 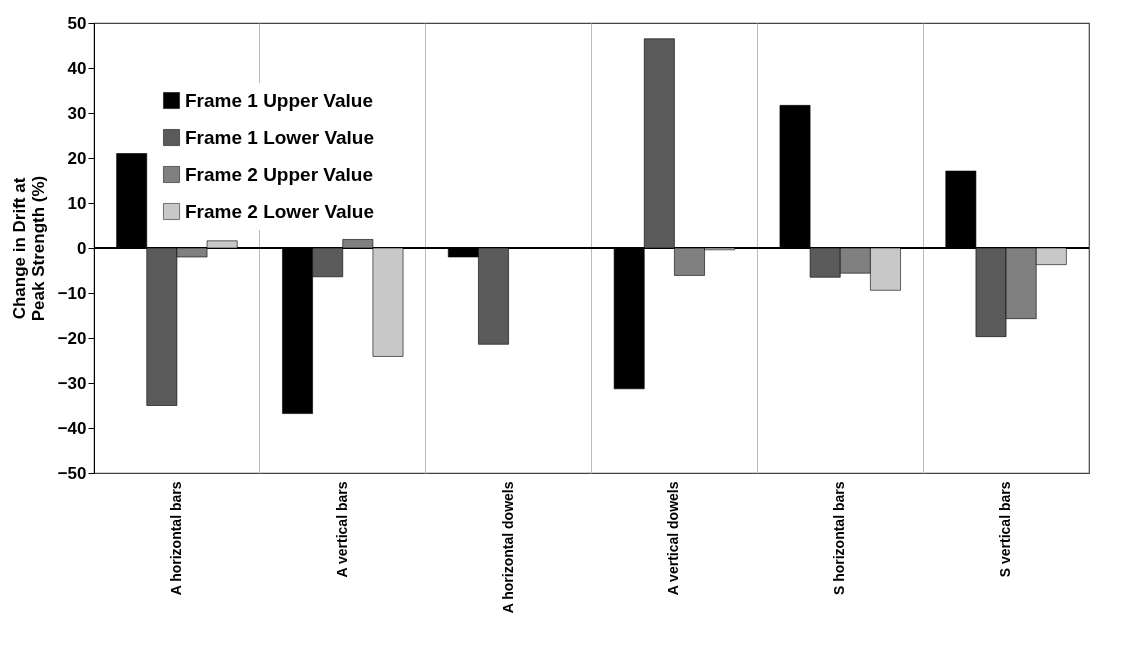 What do you see at coordinates (28, 248) in the screenshot?
I see `y-axis-title: Change in Drift at Peak Strength (%)` at bounding box center [28, 248].